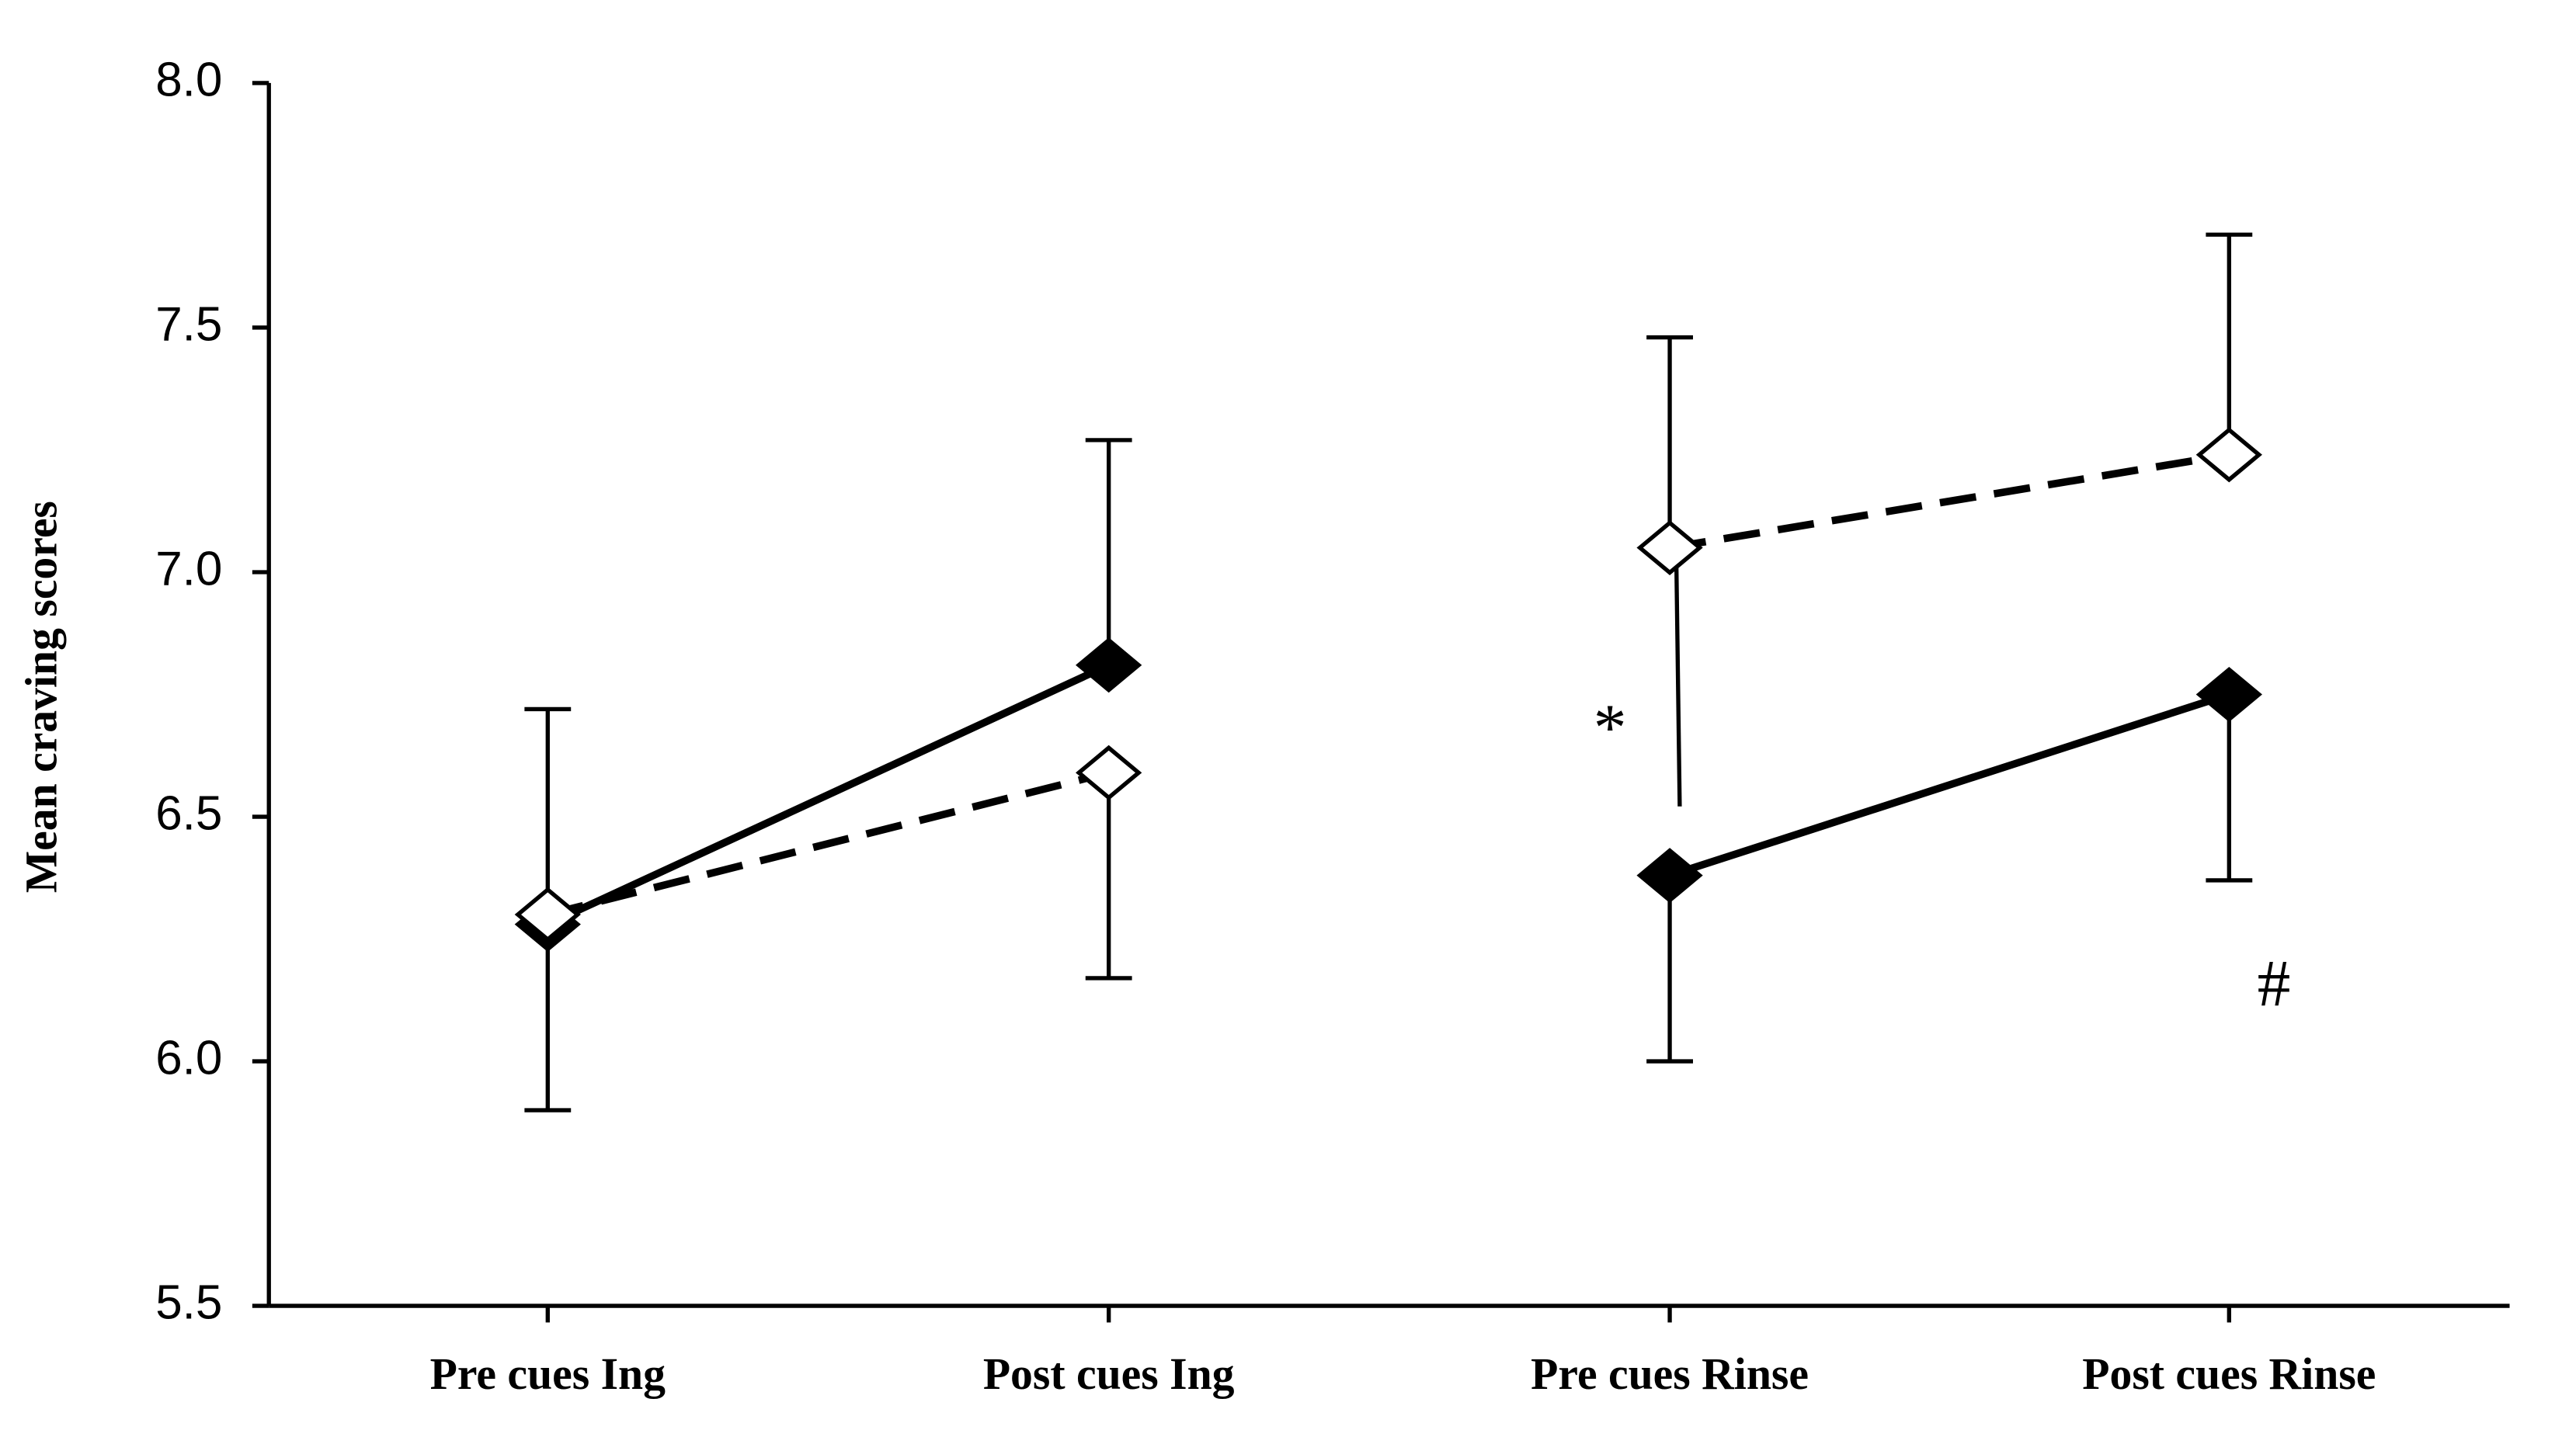 Image resolution: width=2576 pixels, height=1437 pixels. Describe the element at coordinates (188, 1058) in the screenshot. I see `y-tick-label: 6.0` at that location.